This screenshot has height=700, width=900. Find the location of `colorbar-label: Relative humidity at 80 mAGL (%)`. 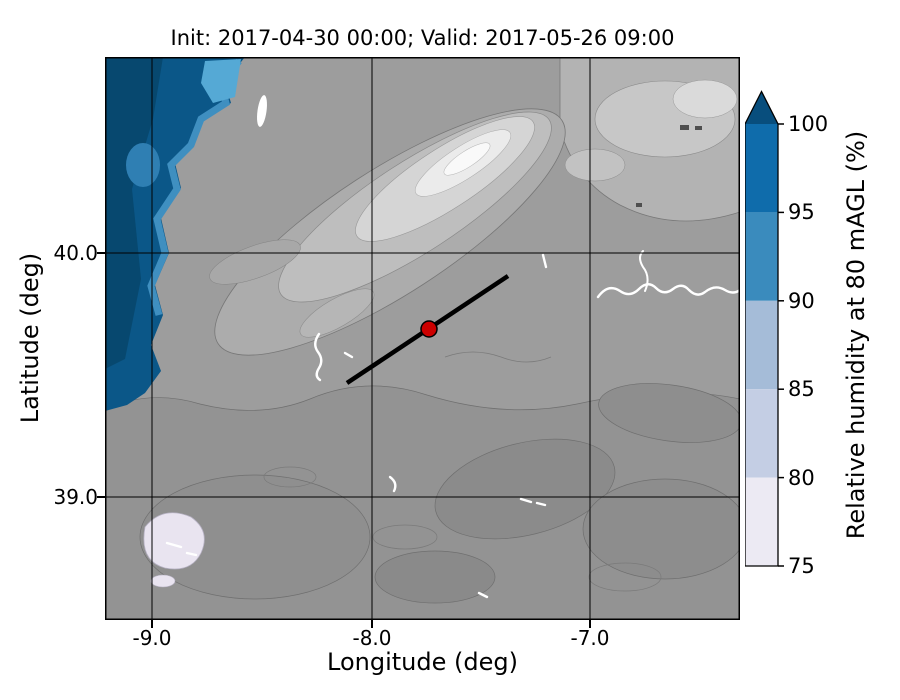

colorbar-label: Relative humidity at 80 mAGL (%) is located at coordinates (856, 335).